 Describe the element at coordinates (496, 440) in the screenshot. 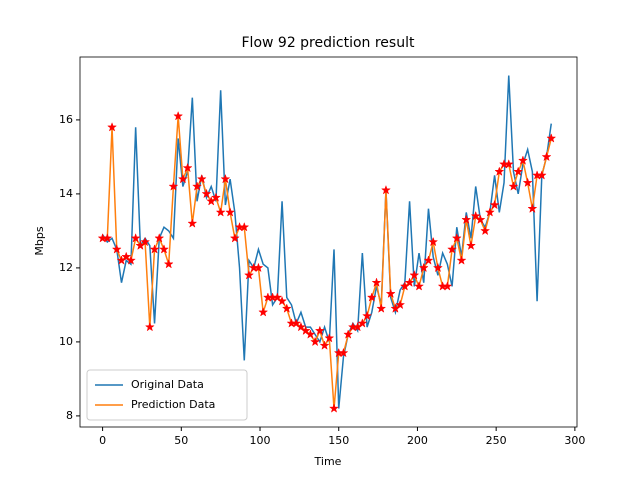

I see `x-tick-label: 250` at that location.